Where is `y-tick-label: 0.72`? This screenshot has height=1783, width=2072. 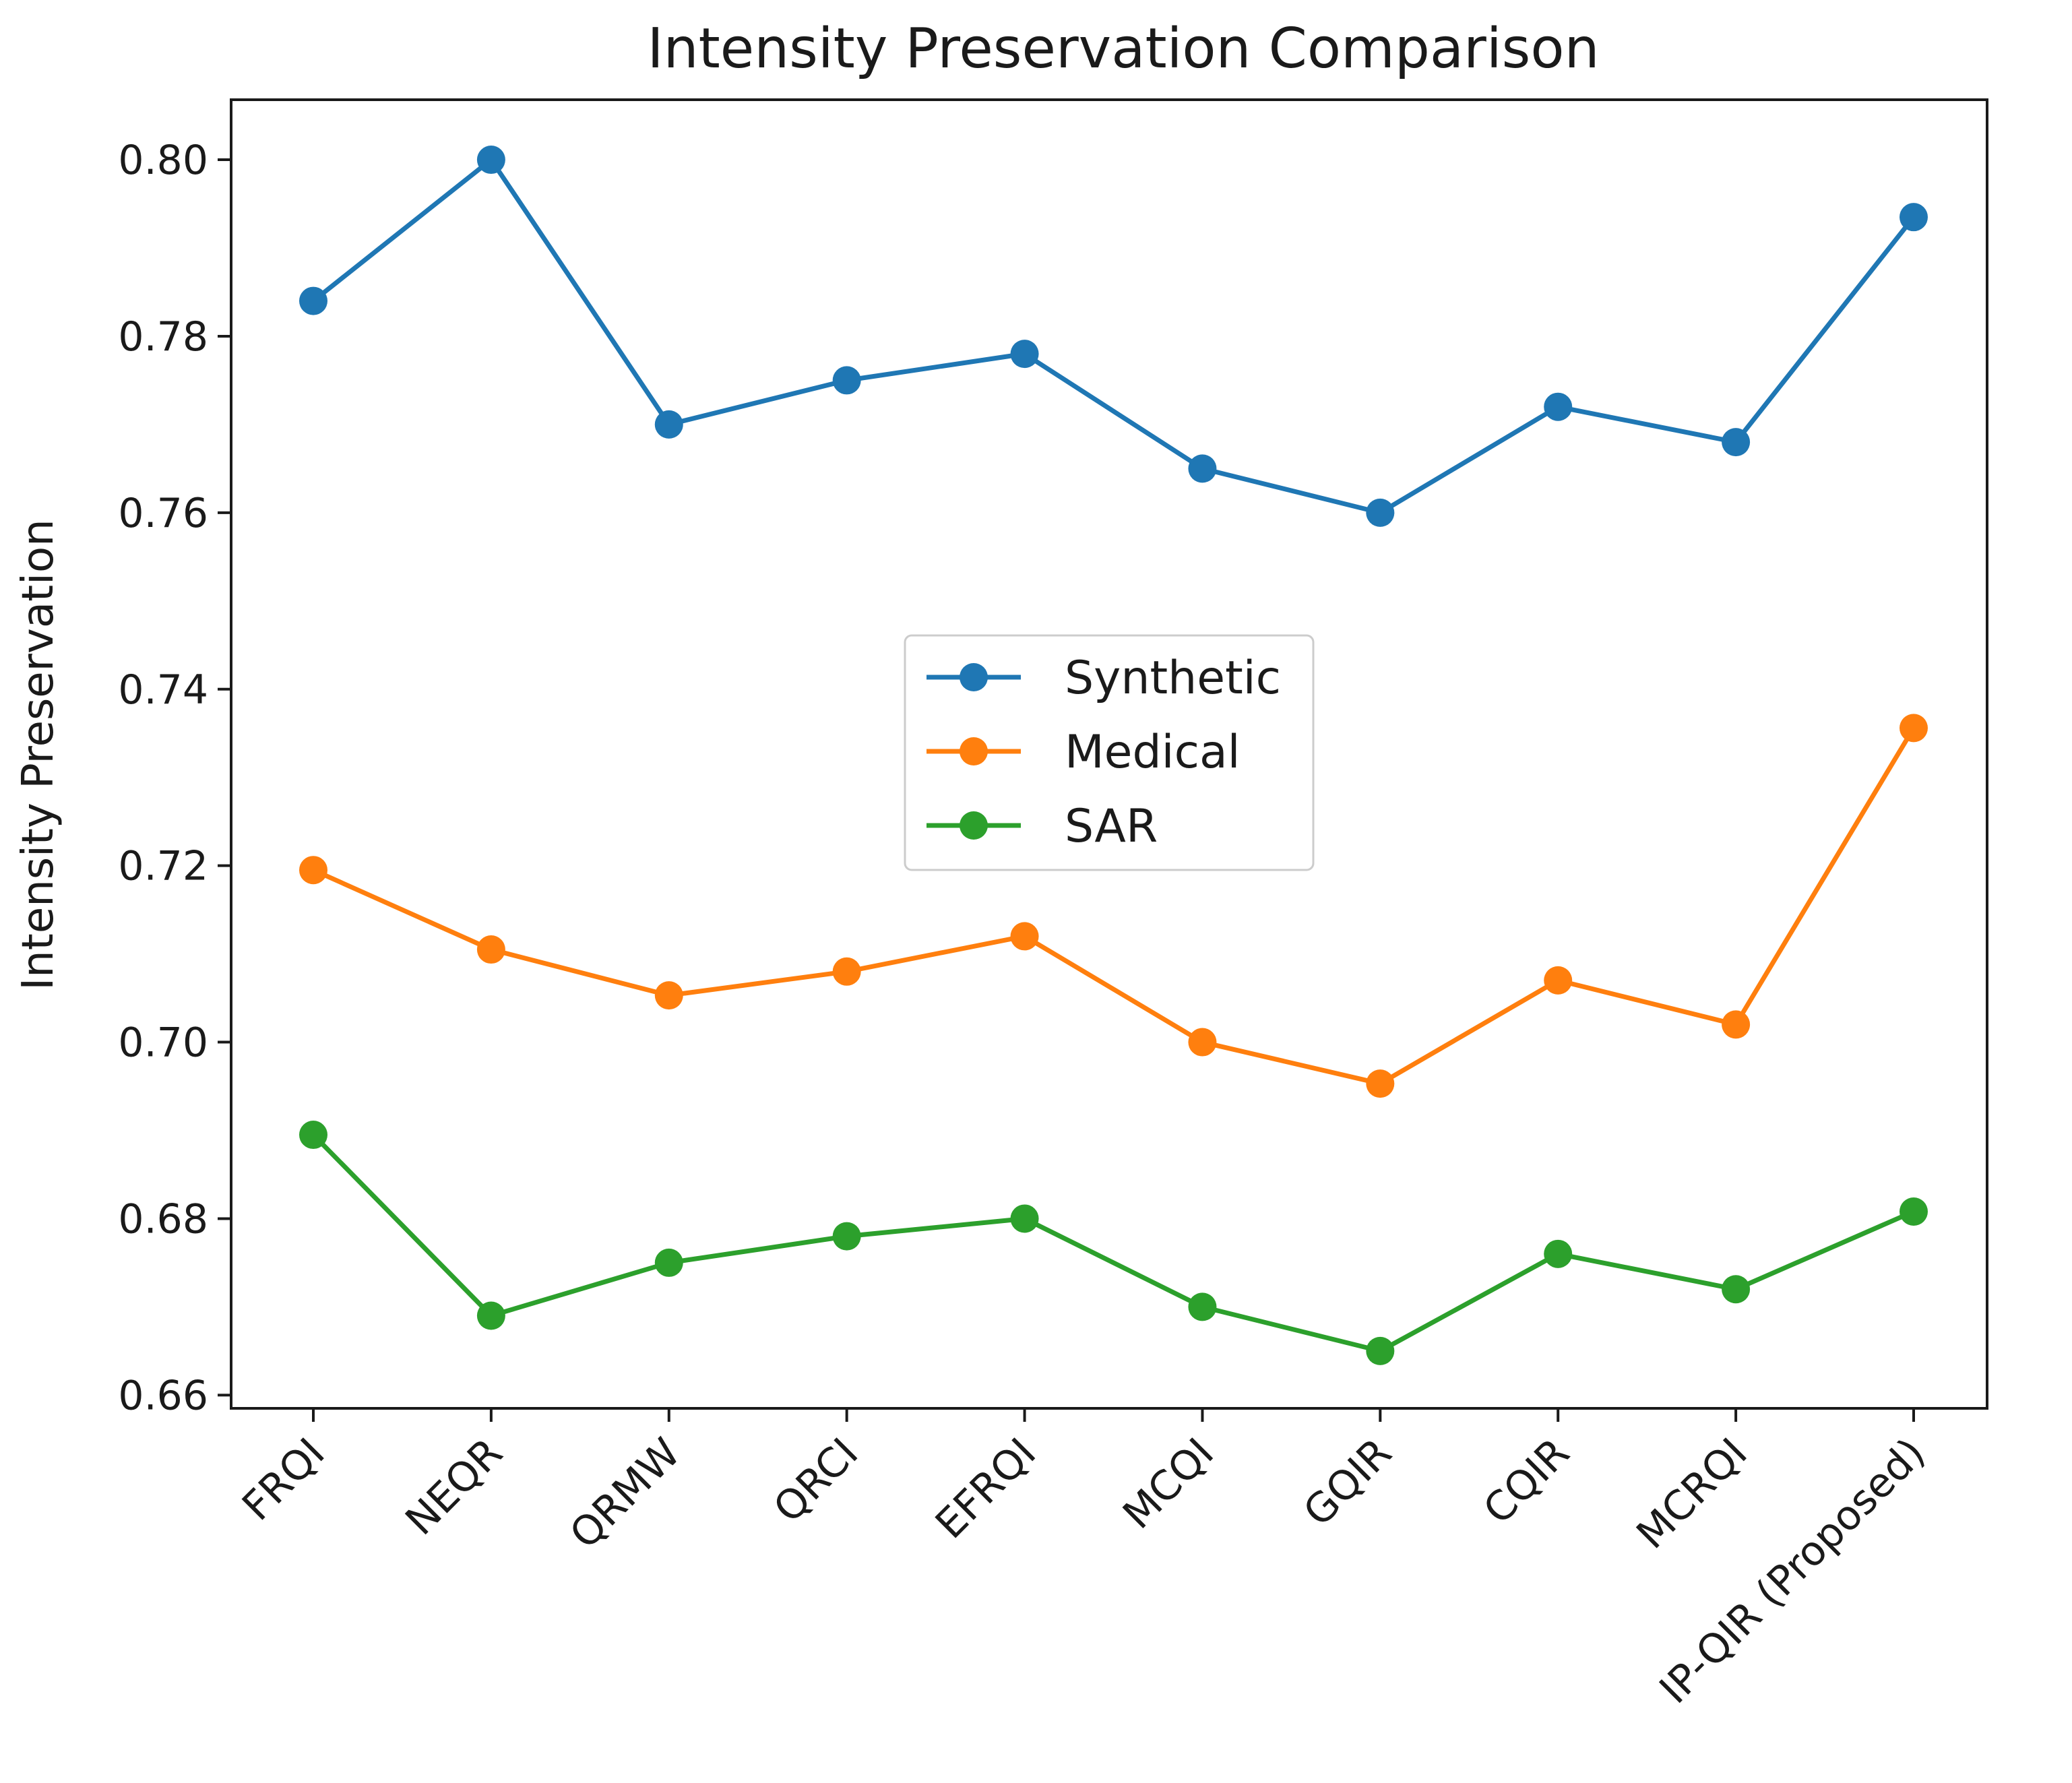
y-tick-label: 0.72 is located at coordinates (163, 866).